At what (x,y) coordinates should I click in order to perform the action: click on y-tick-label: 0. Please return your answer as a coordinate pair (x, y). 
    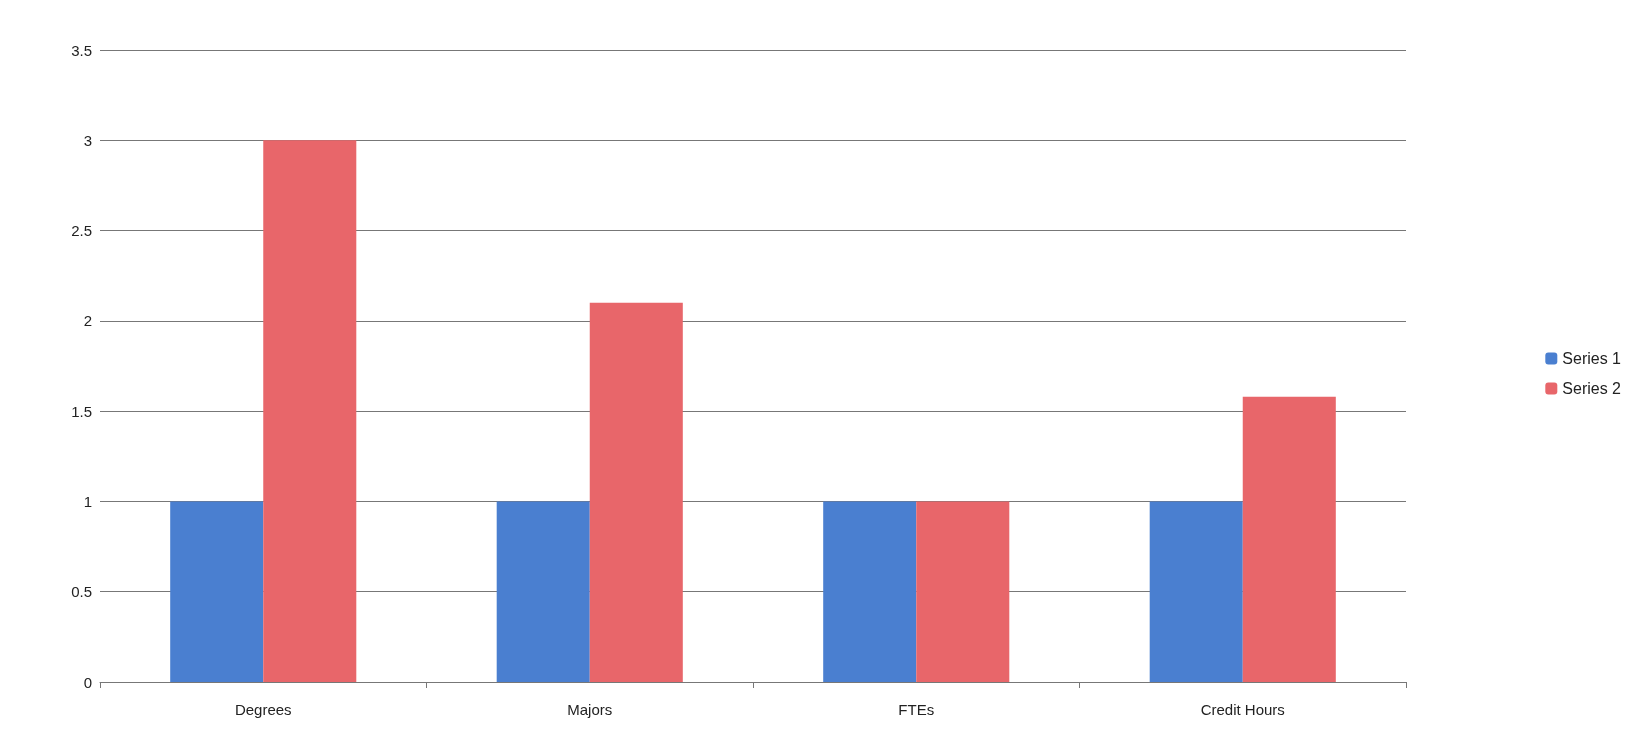
    Looking at the image, I should click on (87, 682).